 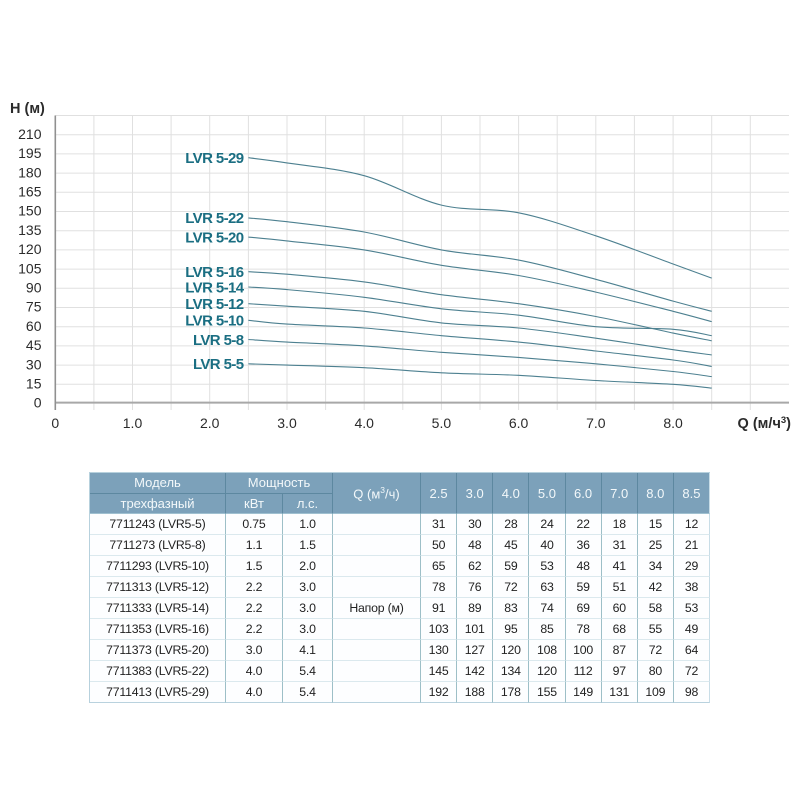 What do you see at coordinates (34, 326) in the screenshot?
I see `svg-text: 60` at bounding box center [34, 326].